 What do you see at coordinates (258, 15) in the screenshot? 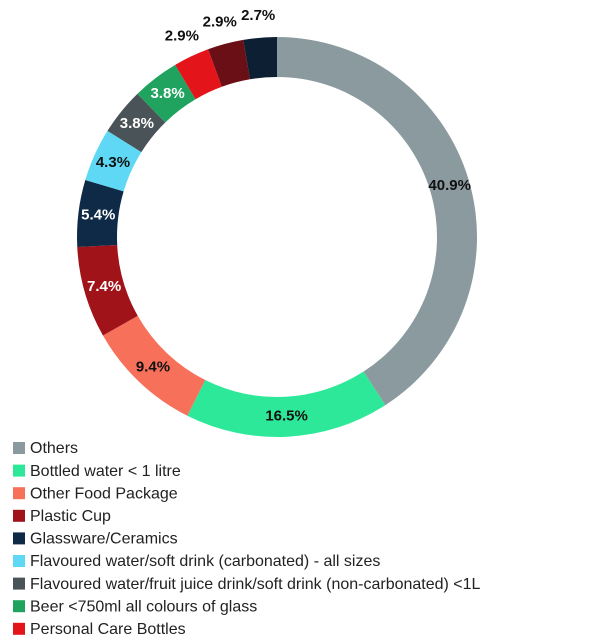
I see `slice-label: 2.7%` at bounding box center [258, 15].